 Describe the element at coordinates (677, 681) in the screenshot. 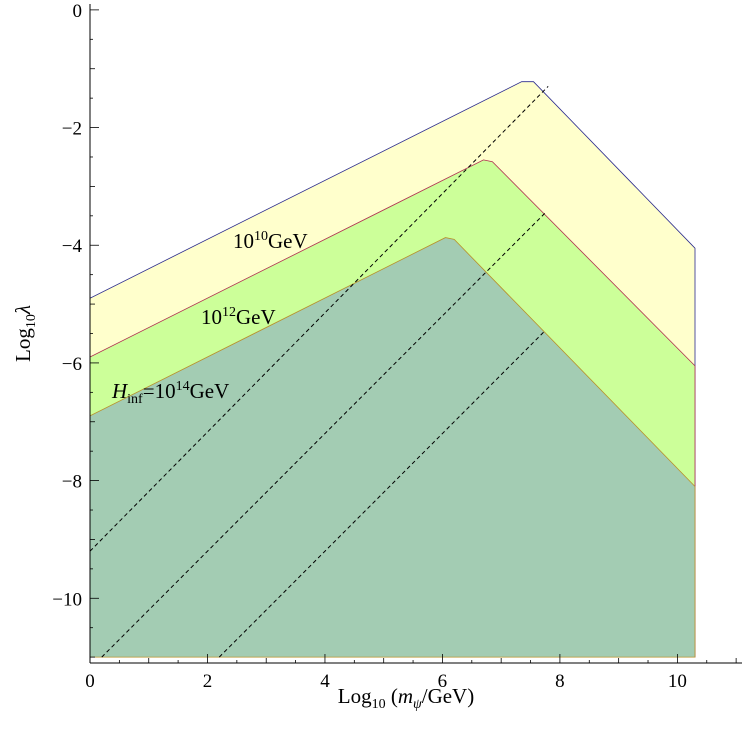

I see `x-tick-label: 10` at that location.